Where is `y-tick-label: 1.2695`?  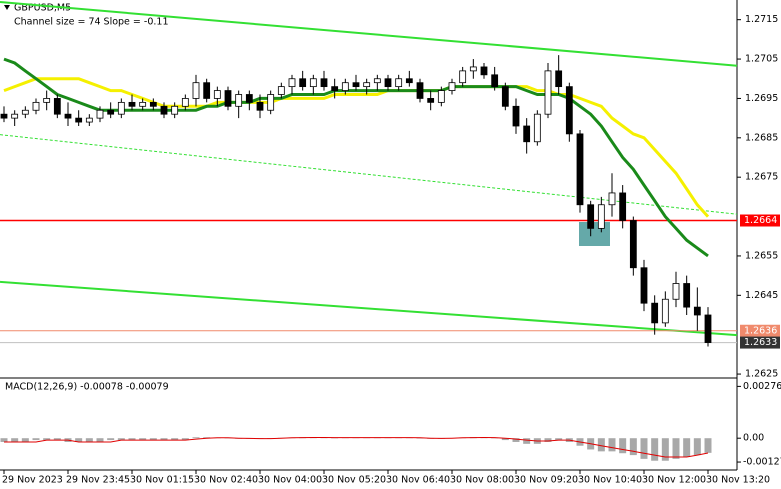
y-tick-label: 1.2695 is located at coordinates (761, 98).